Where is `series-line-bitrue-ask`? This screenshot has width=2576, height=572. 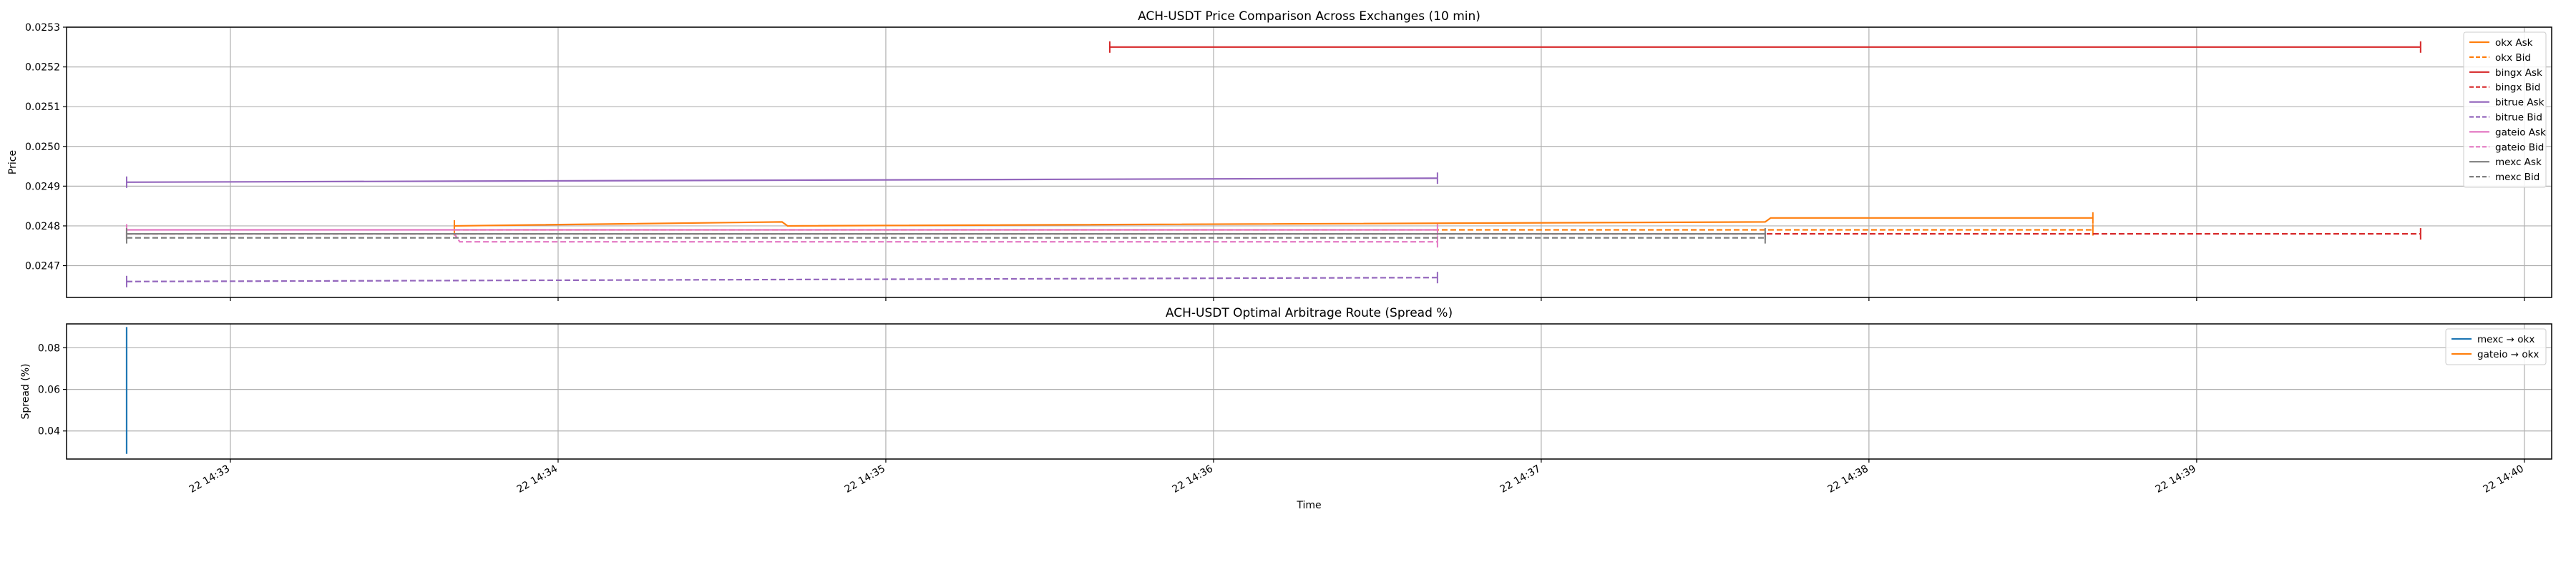
series-line-bitrue-ask is located at coordinates (782, 180).